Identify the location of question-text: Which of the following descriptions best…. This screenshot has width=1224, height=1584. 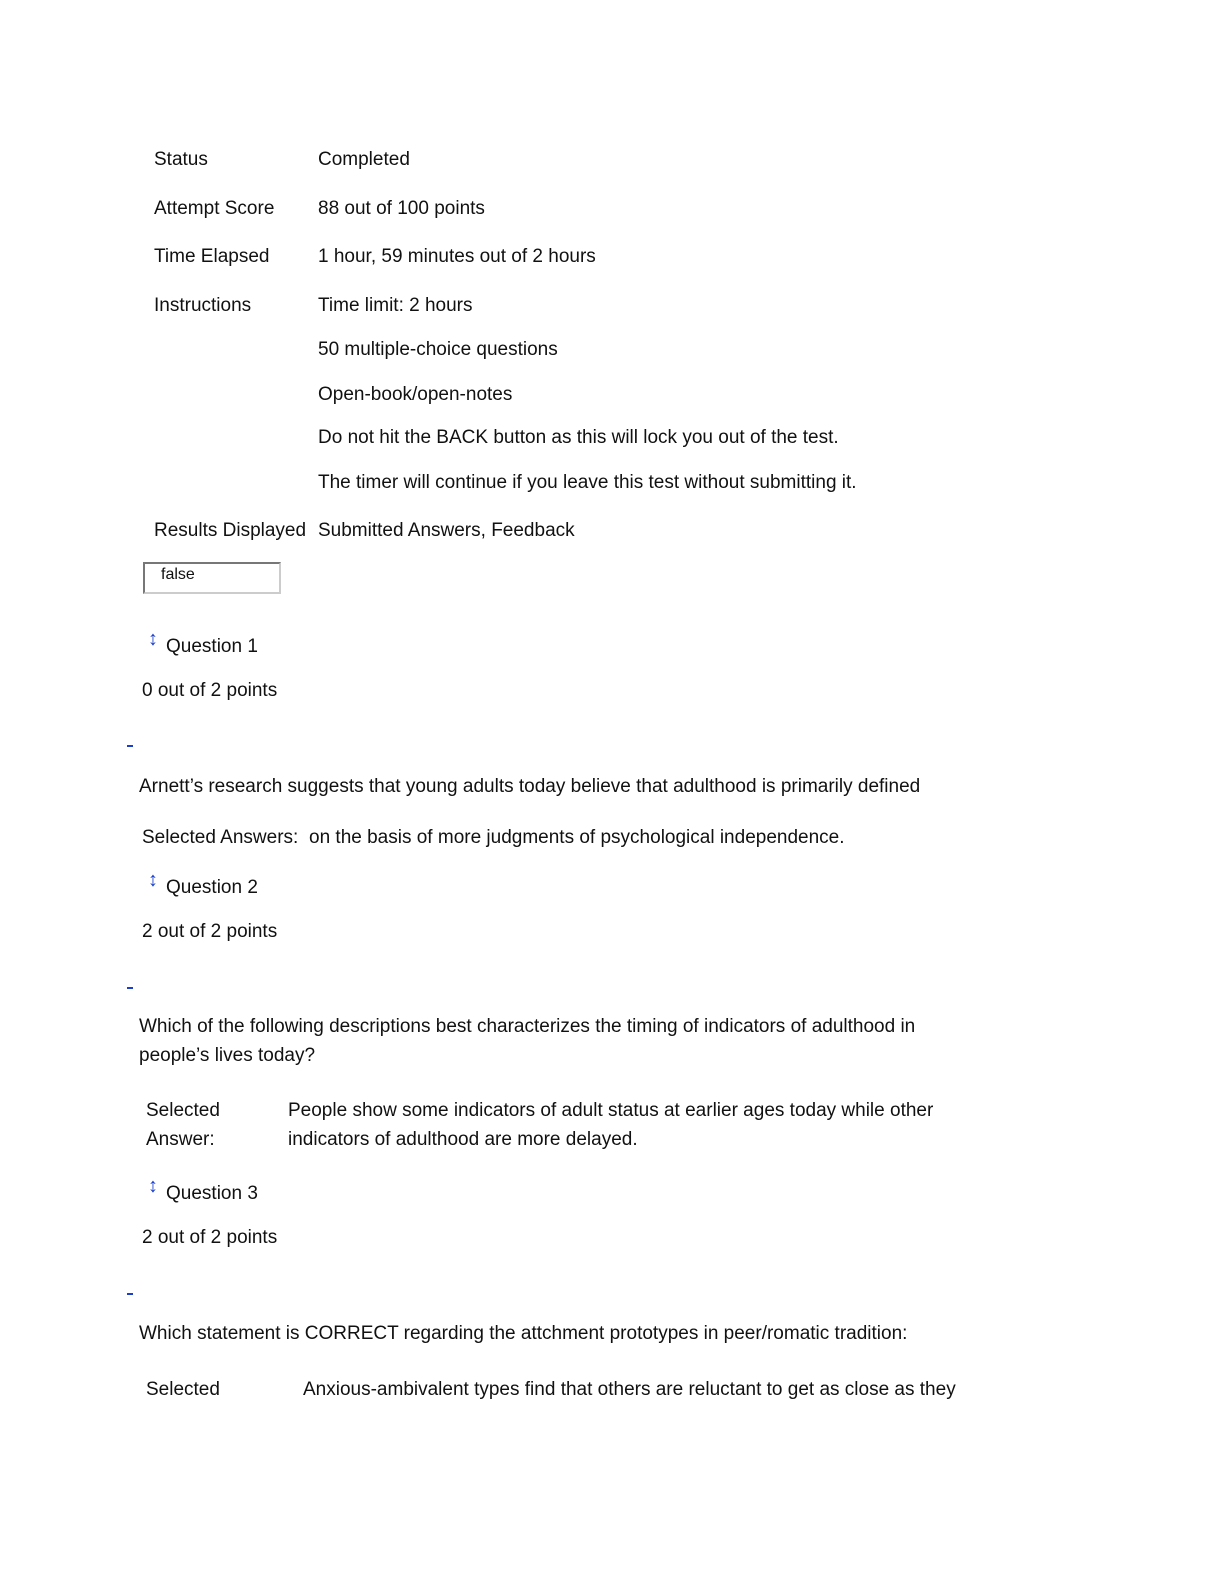
(527, 1026).